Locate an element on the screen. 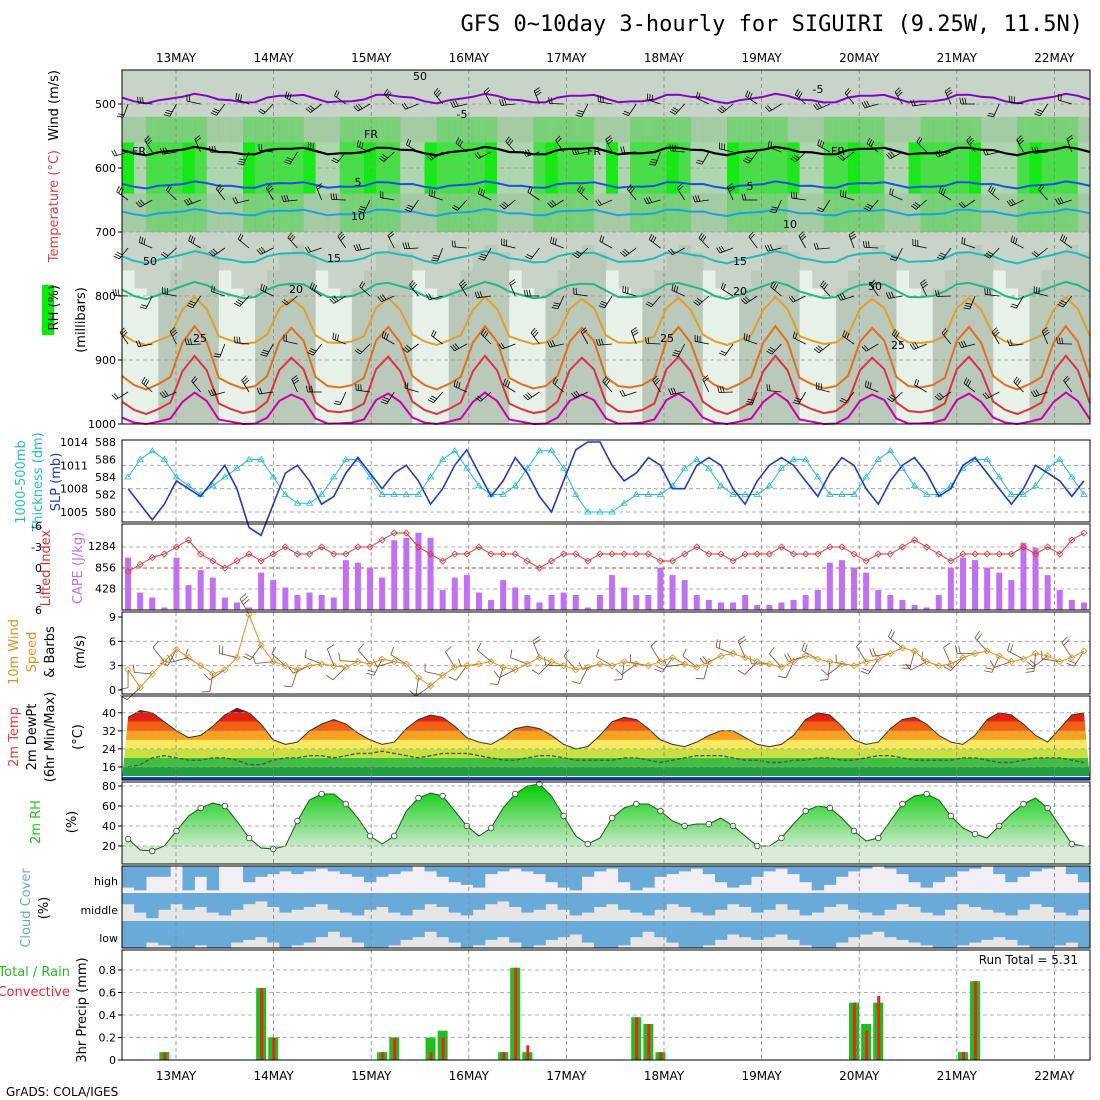  thickness-tick-label: 588 is located at coordinates (105, 442).